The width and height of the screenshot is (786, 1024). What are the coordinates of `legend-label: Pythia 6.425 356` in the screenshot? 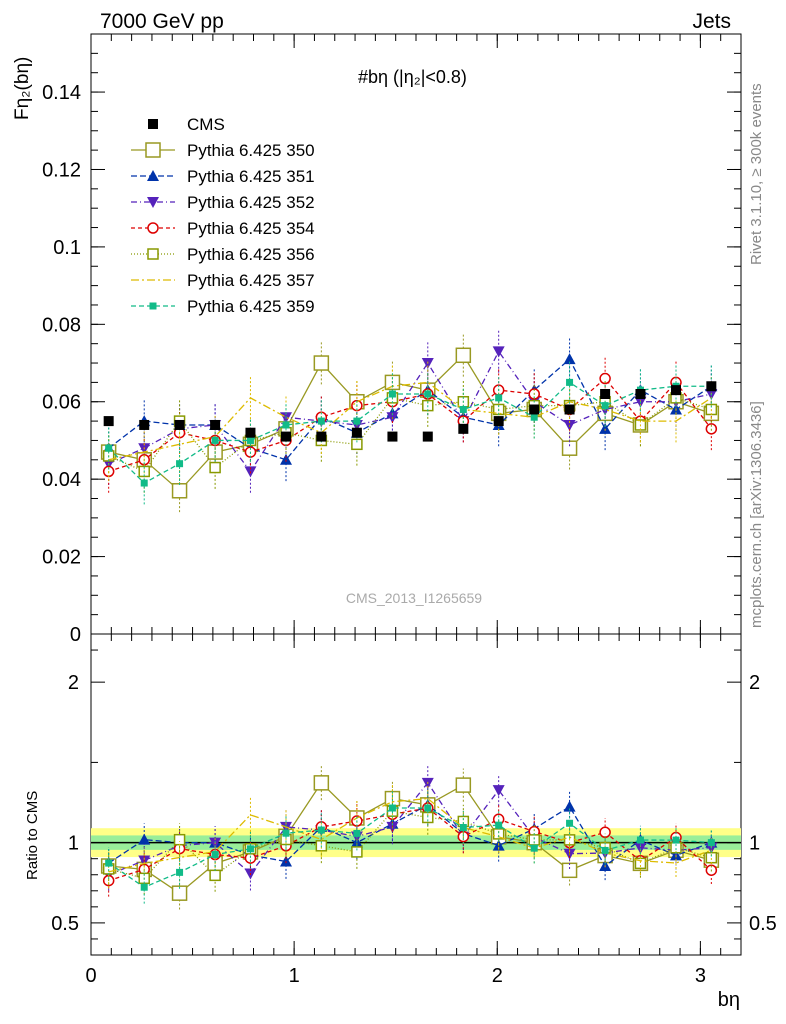 It's located at (251, 254).